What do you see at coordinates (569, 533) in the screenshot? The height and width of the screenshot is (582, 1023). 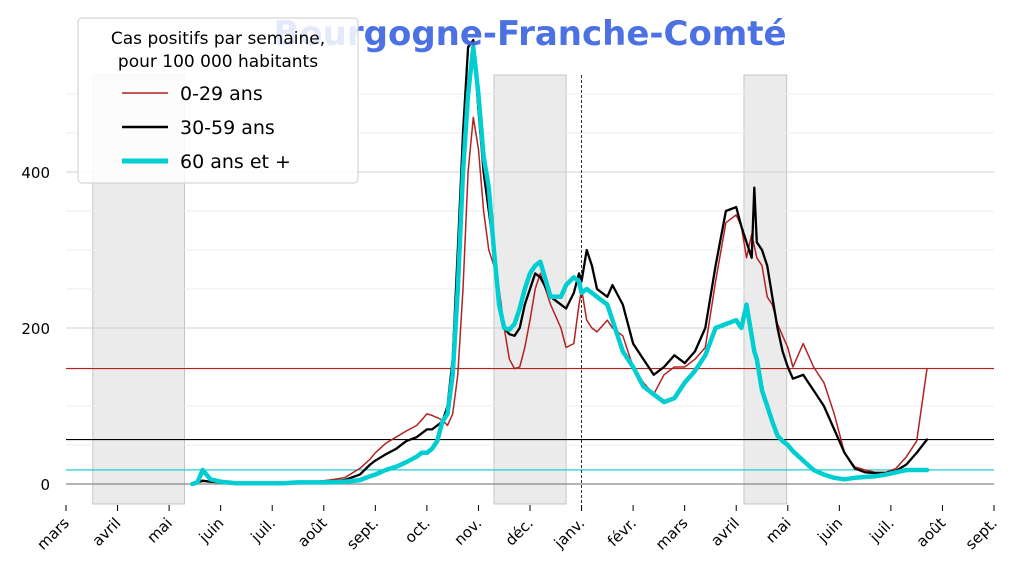 I see `x-tick-label-10: janv.` at bounding box center [569, 533].